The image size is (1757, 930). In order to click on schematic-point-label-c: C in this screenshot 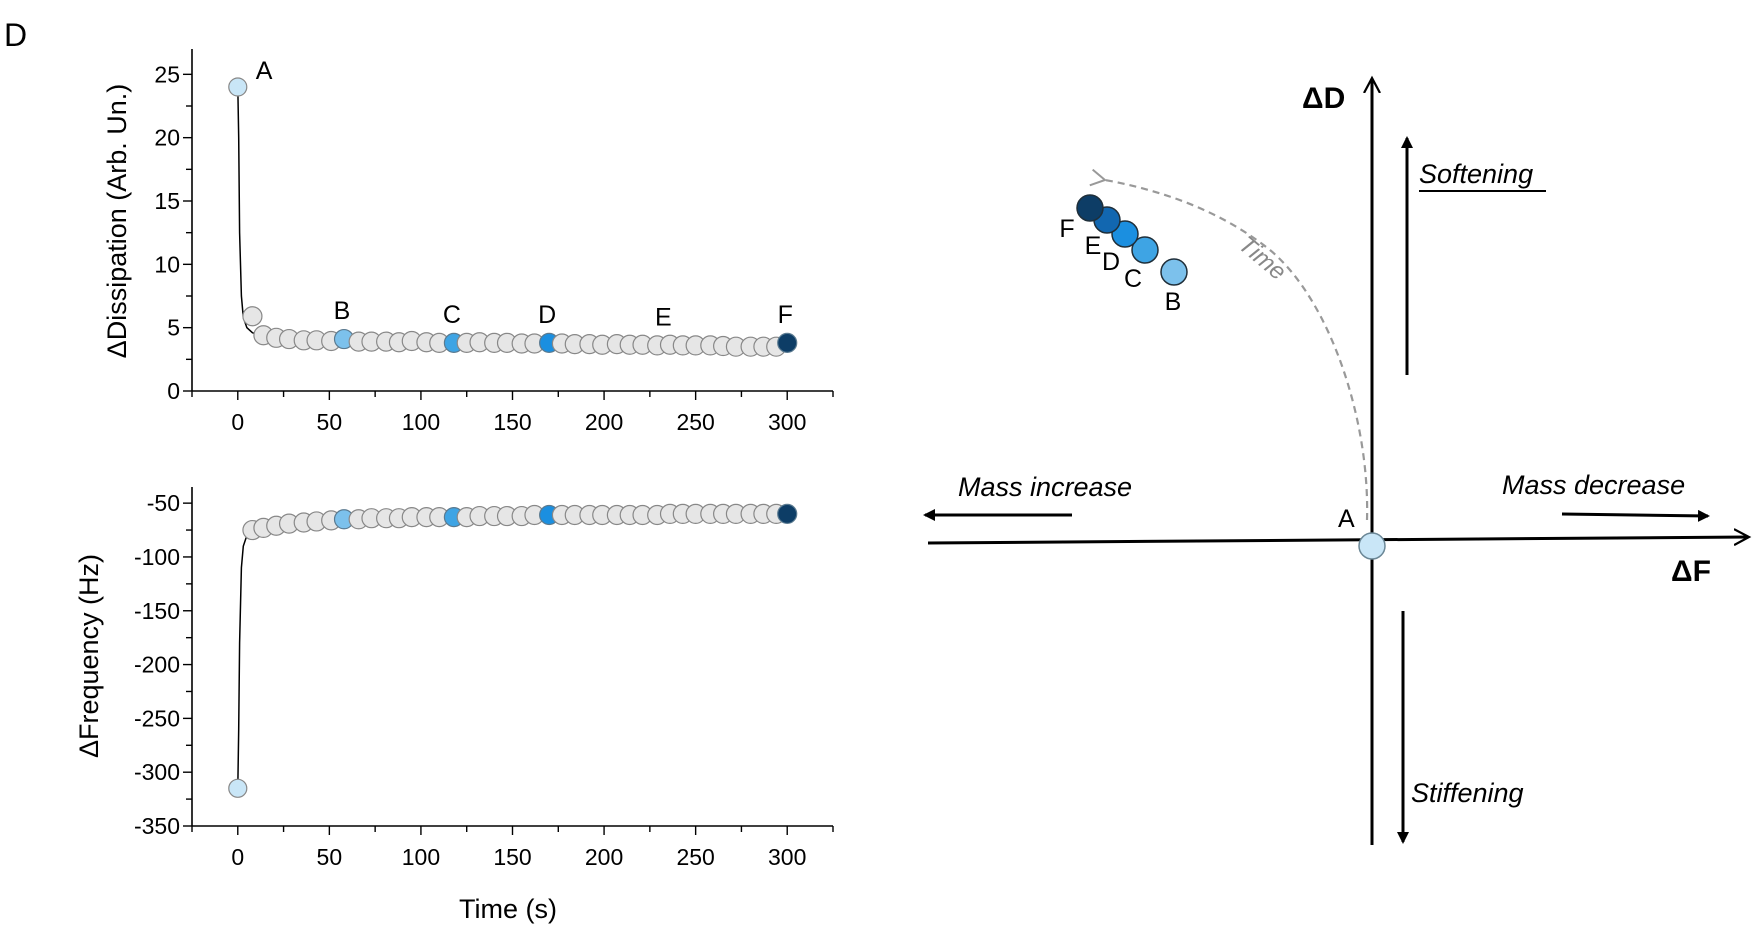, I will do `click(1133, 279)`.